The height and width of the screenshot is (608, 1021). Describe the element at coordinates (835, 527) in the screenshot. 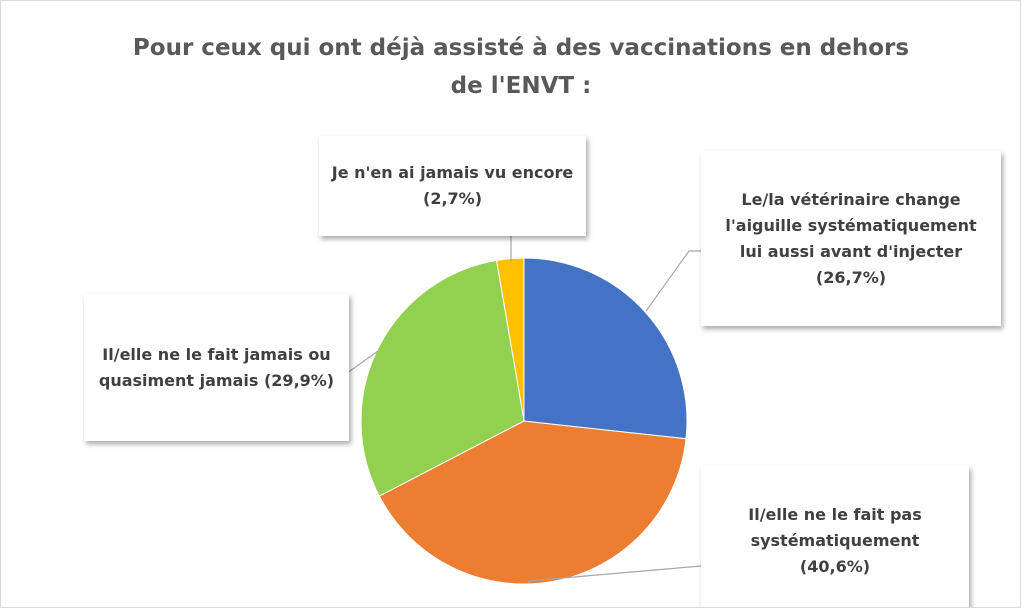

I see `label-part: Il/elle ne le fait pas systématiquement` at that location.